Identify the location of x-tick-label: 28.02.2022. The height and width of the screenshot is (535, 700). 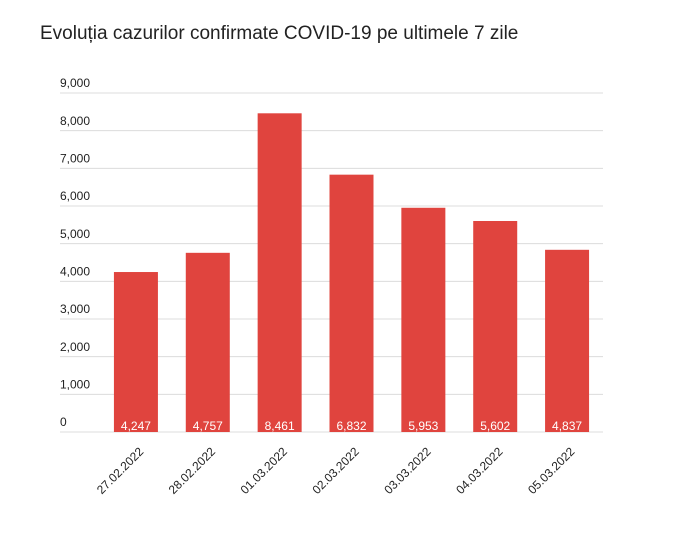
(192, 470).